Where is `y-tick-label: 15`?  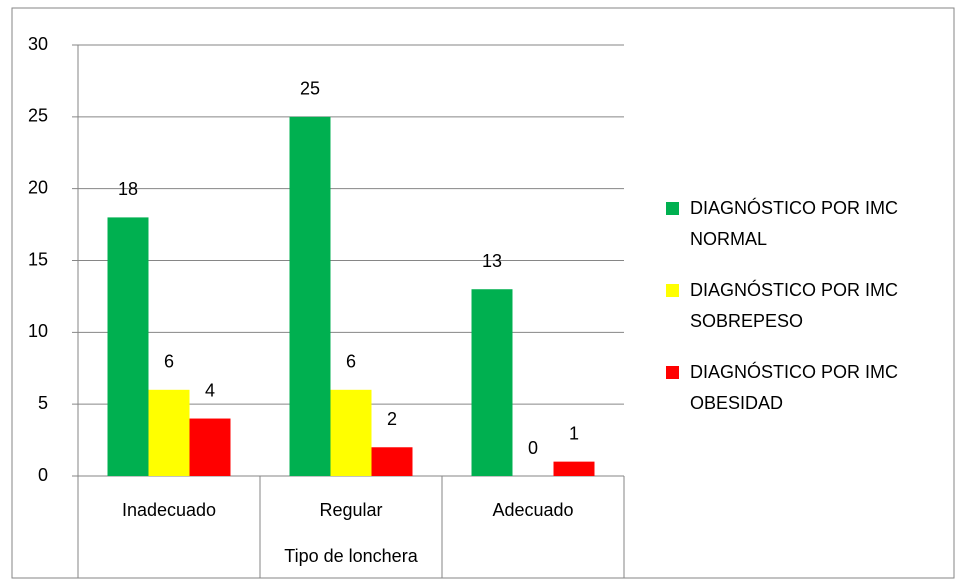 y-tick-label: 15 is located at coordinates (38, 259).